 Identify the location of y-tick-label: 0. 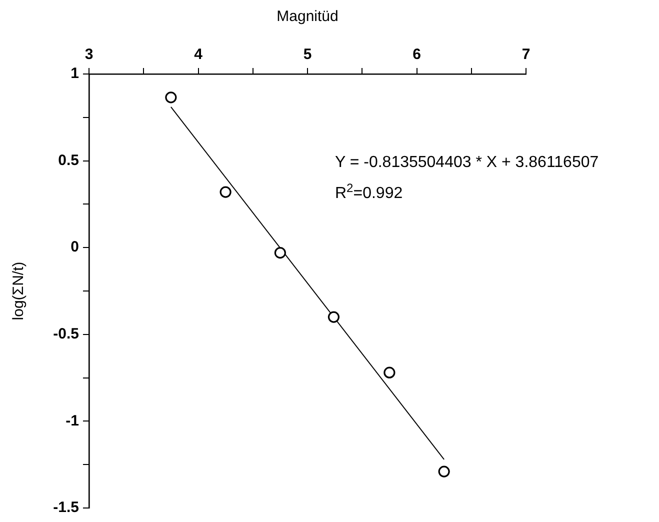
(74, 247).